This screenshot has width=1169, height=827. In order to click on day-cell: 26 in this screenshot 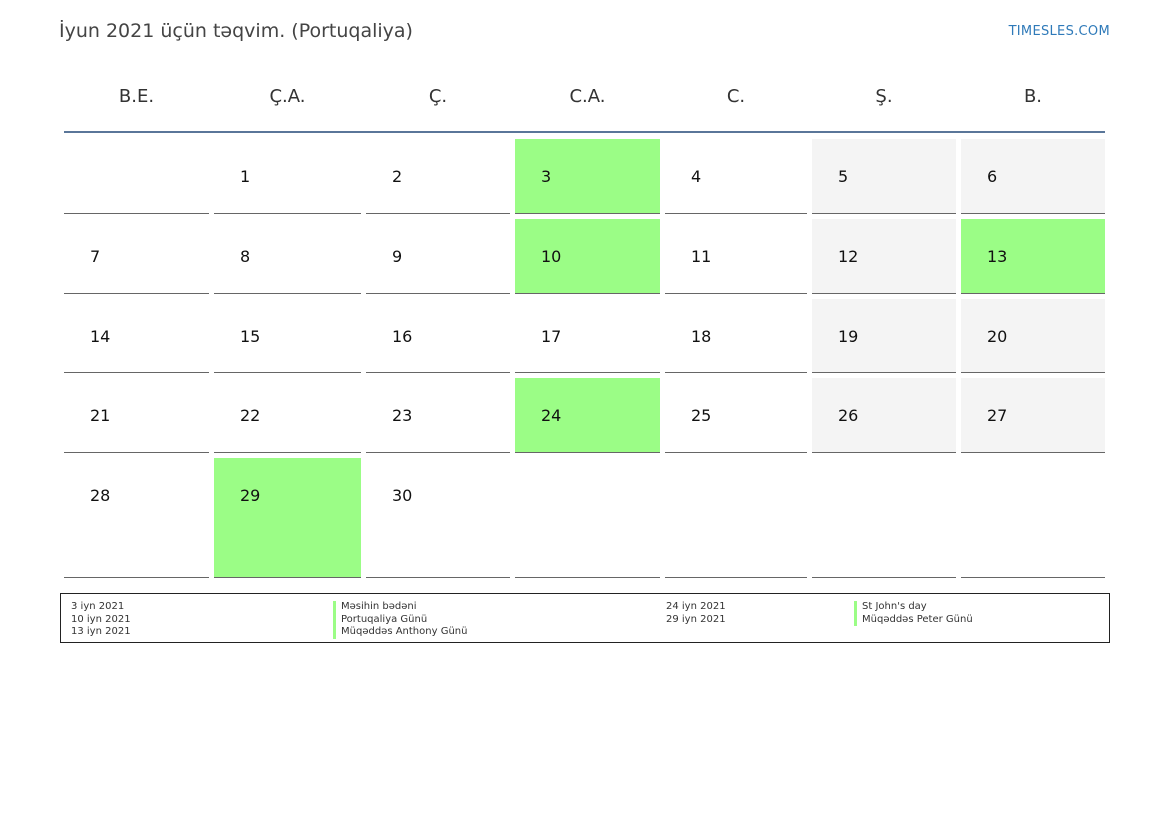, I will do `click(884, 415)`.